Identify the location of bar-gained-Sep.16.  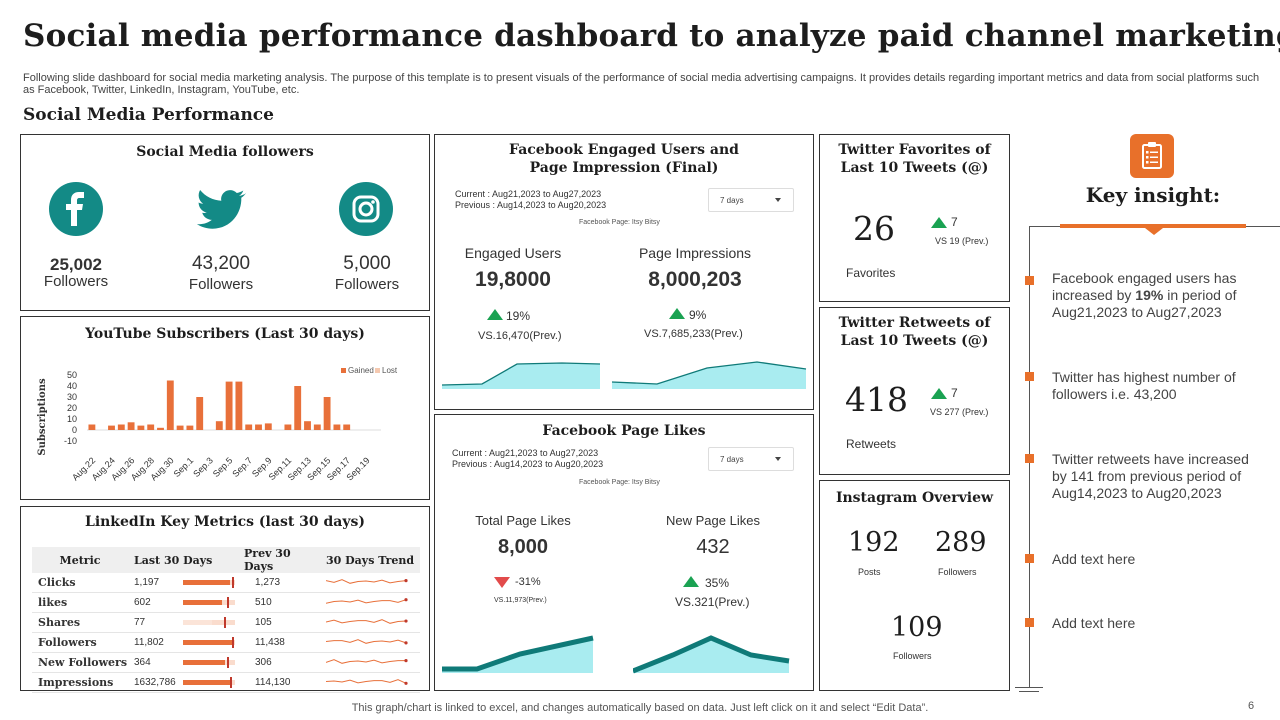
(337, 427).